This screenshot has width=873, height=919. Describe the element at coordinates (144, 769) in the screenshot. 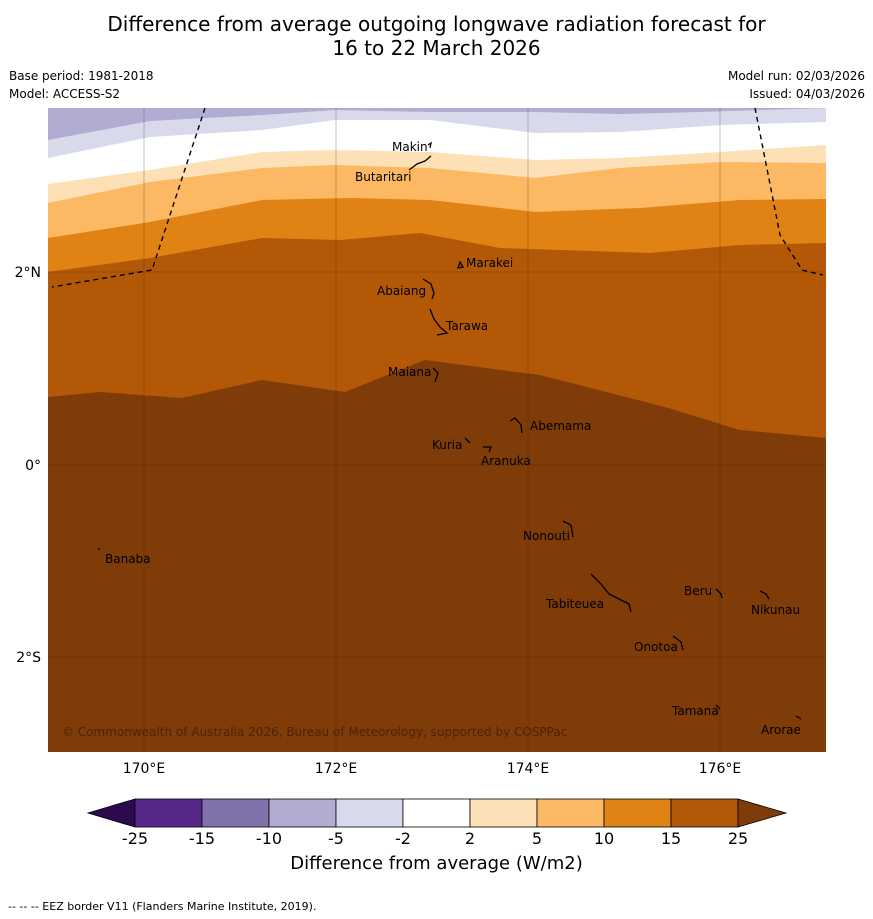

I see `xtick-170e: 170°E` at that location.